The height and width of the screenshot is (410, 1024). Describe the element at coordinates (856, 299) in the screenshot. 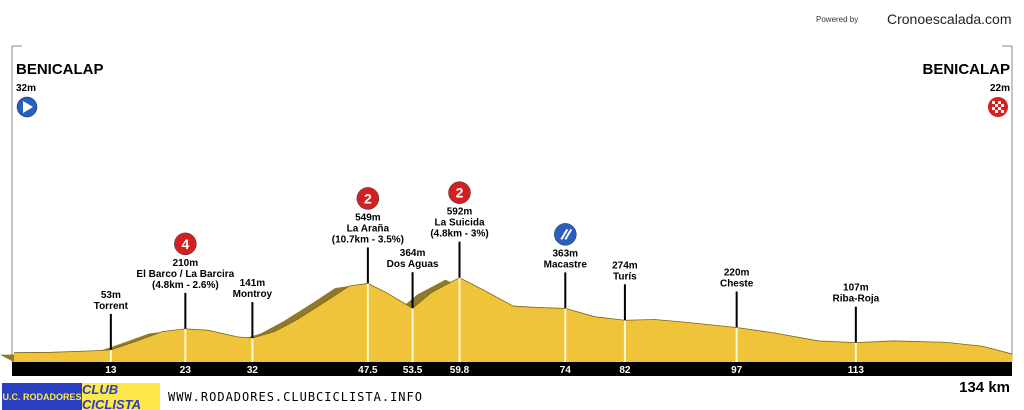

I see `point-label: Riba-Roja` at that location.